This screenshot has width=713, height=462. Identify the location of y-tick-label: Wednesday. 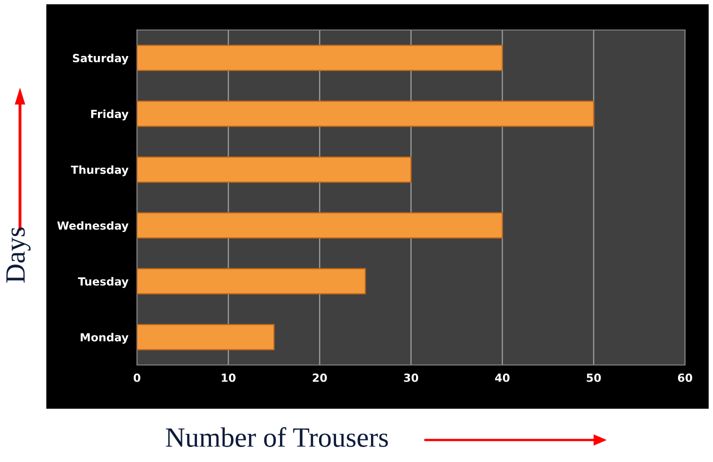
(92, 226).